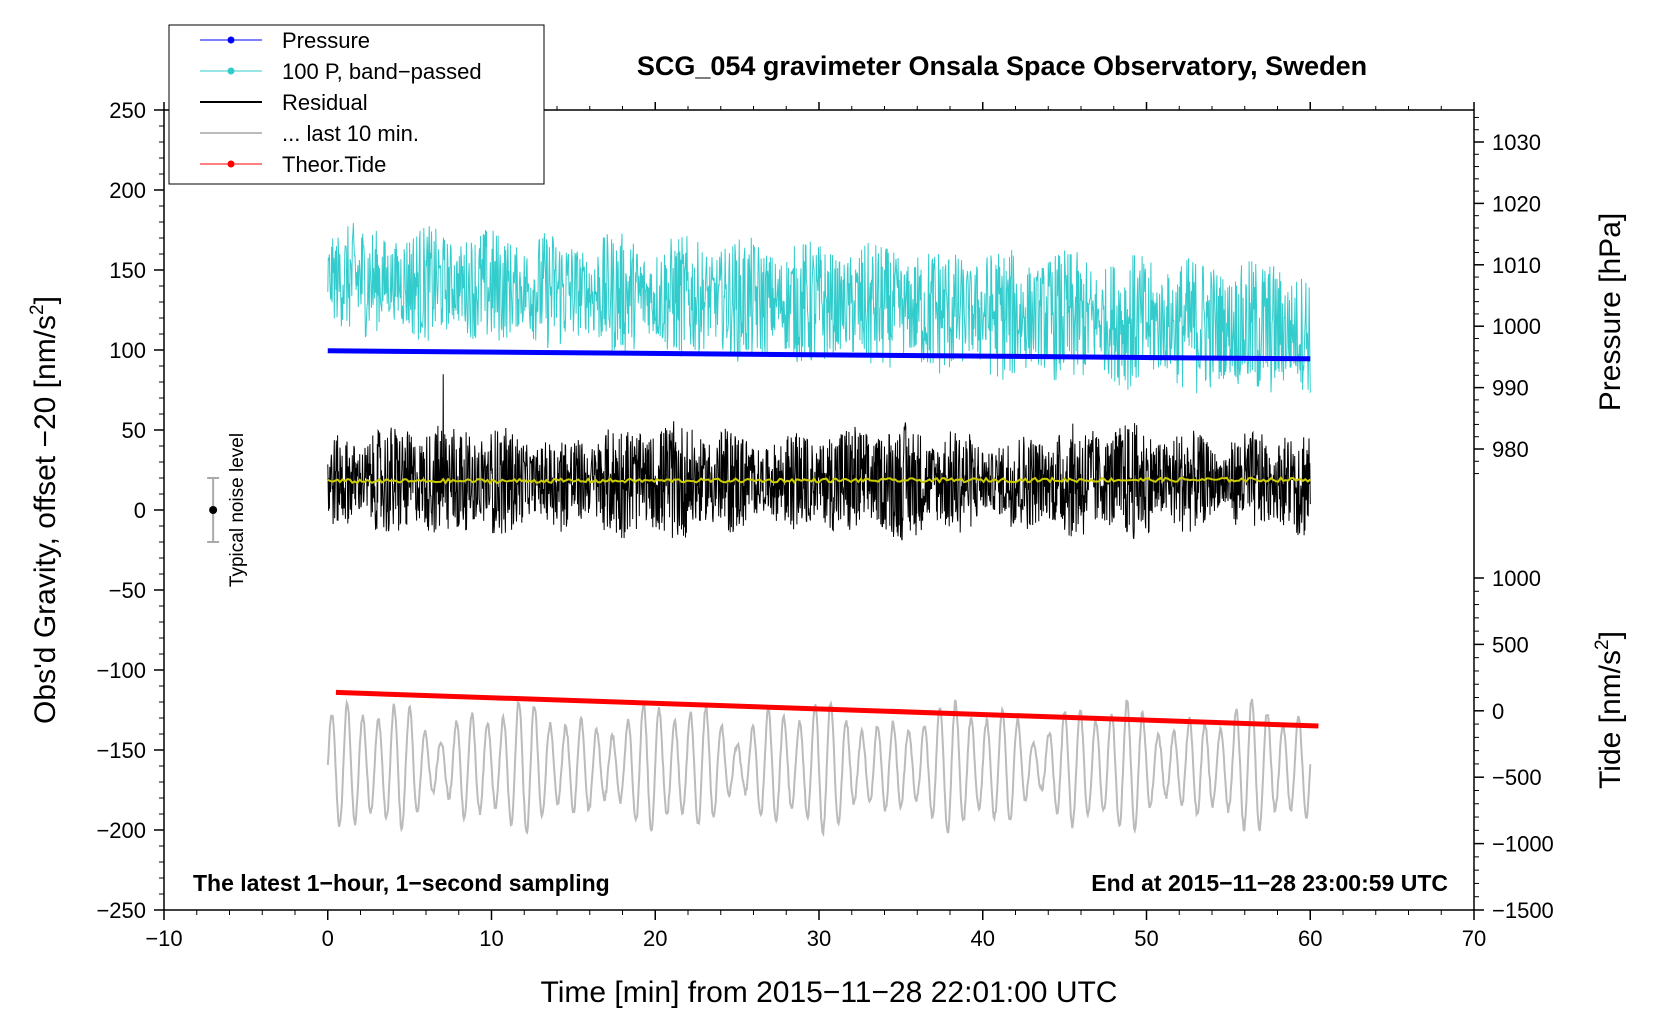  What do you see at coordinates (134, 430) in the screenshot?
I see `y-tick-label: 50` at bounding box center [134, 430].